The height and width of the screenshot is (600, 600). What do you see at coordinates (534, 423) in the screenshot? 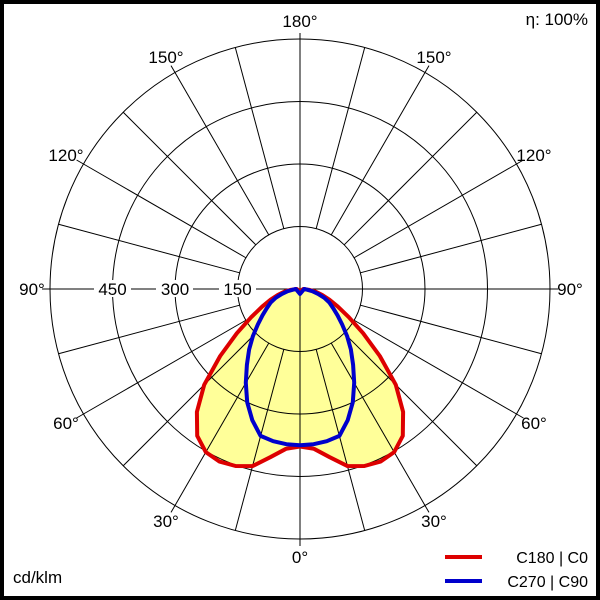
I see `angle-label-60-right: 60°` at bounding box center [534, 423].